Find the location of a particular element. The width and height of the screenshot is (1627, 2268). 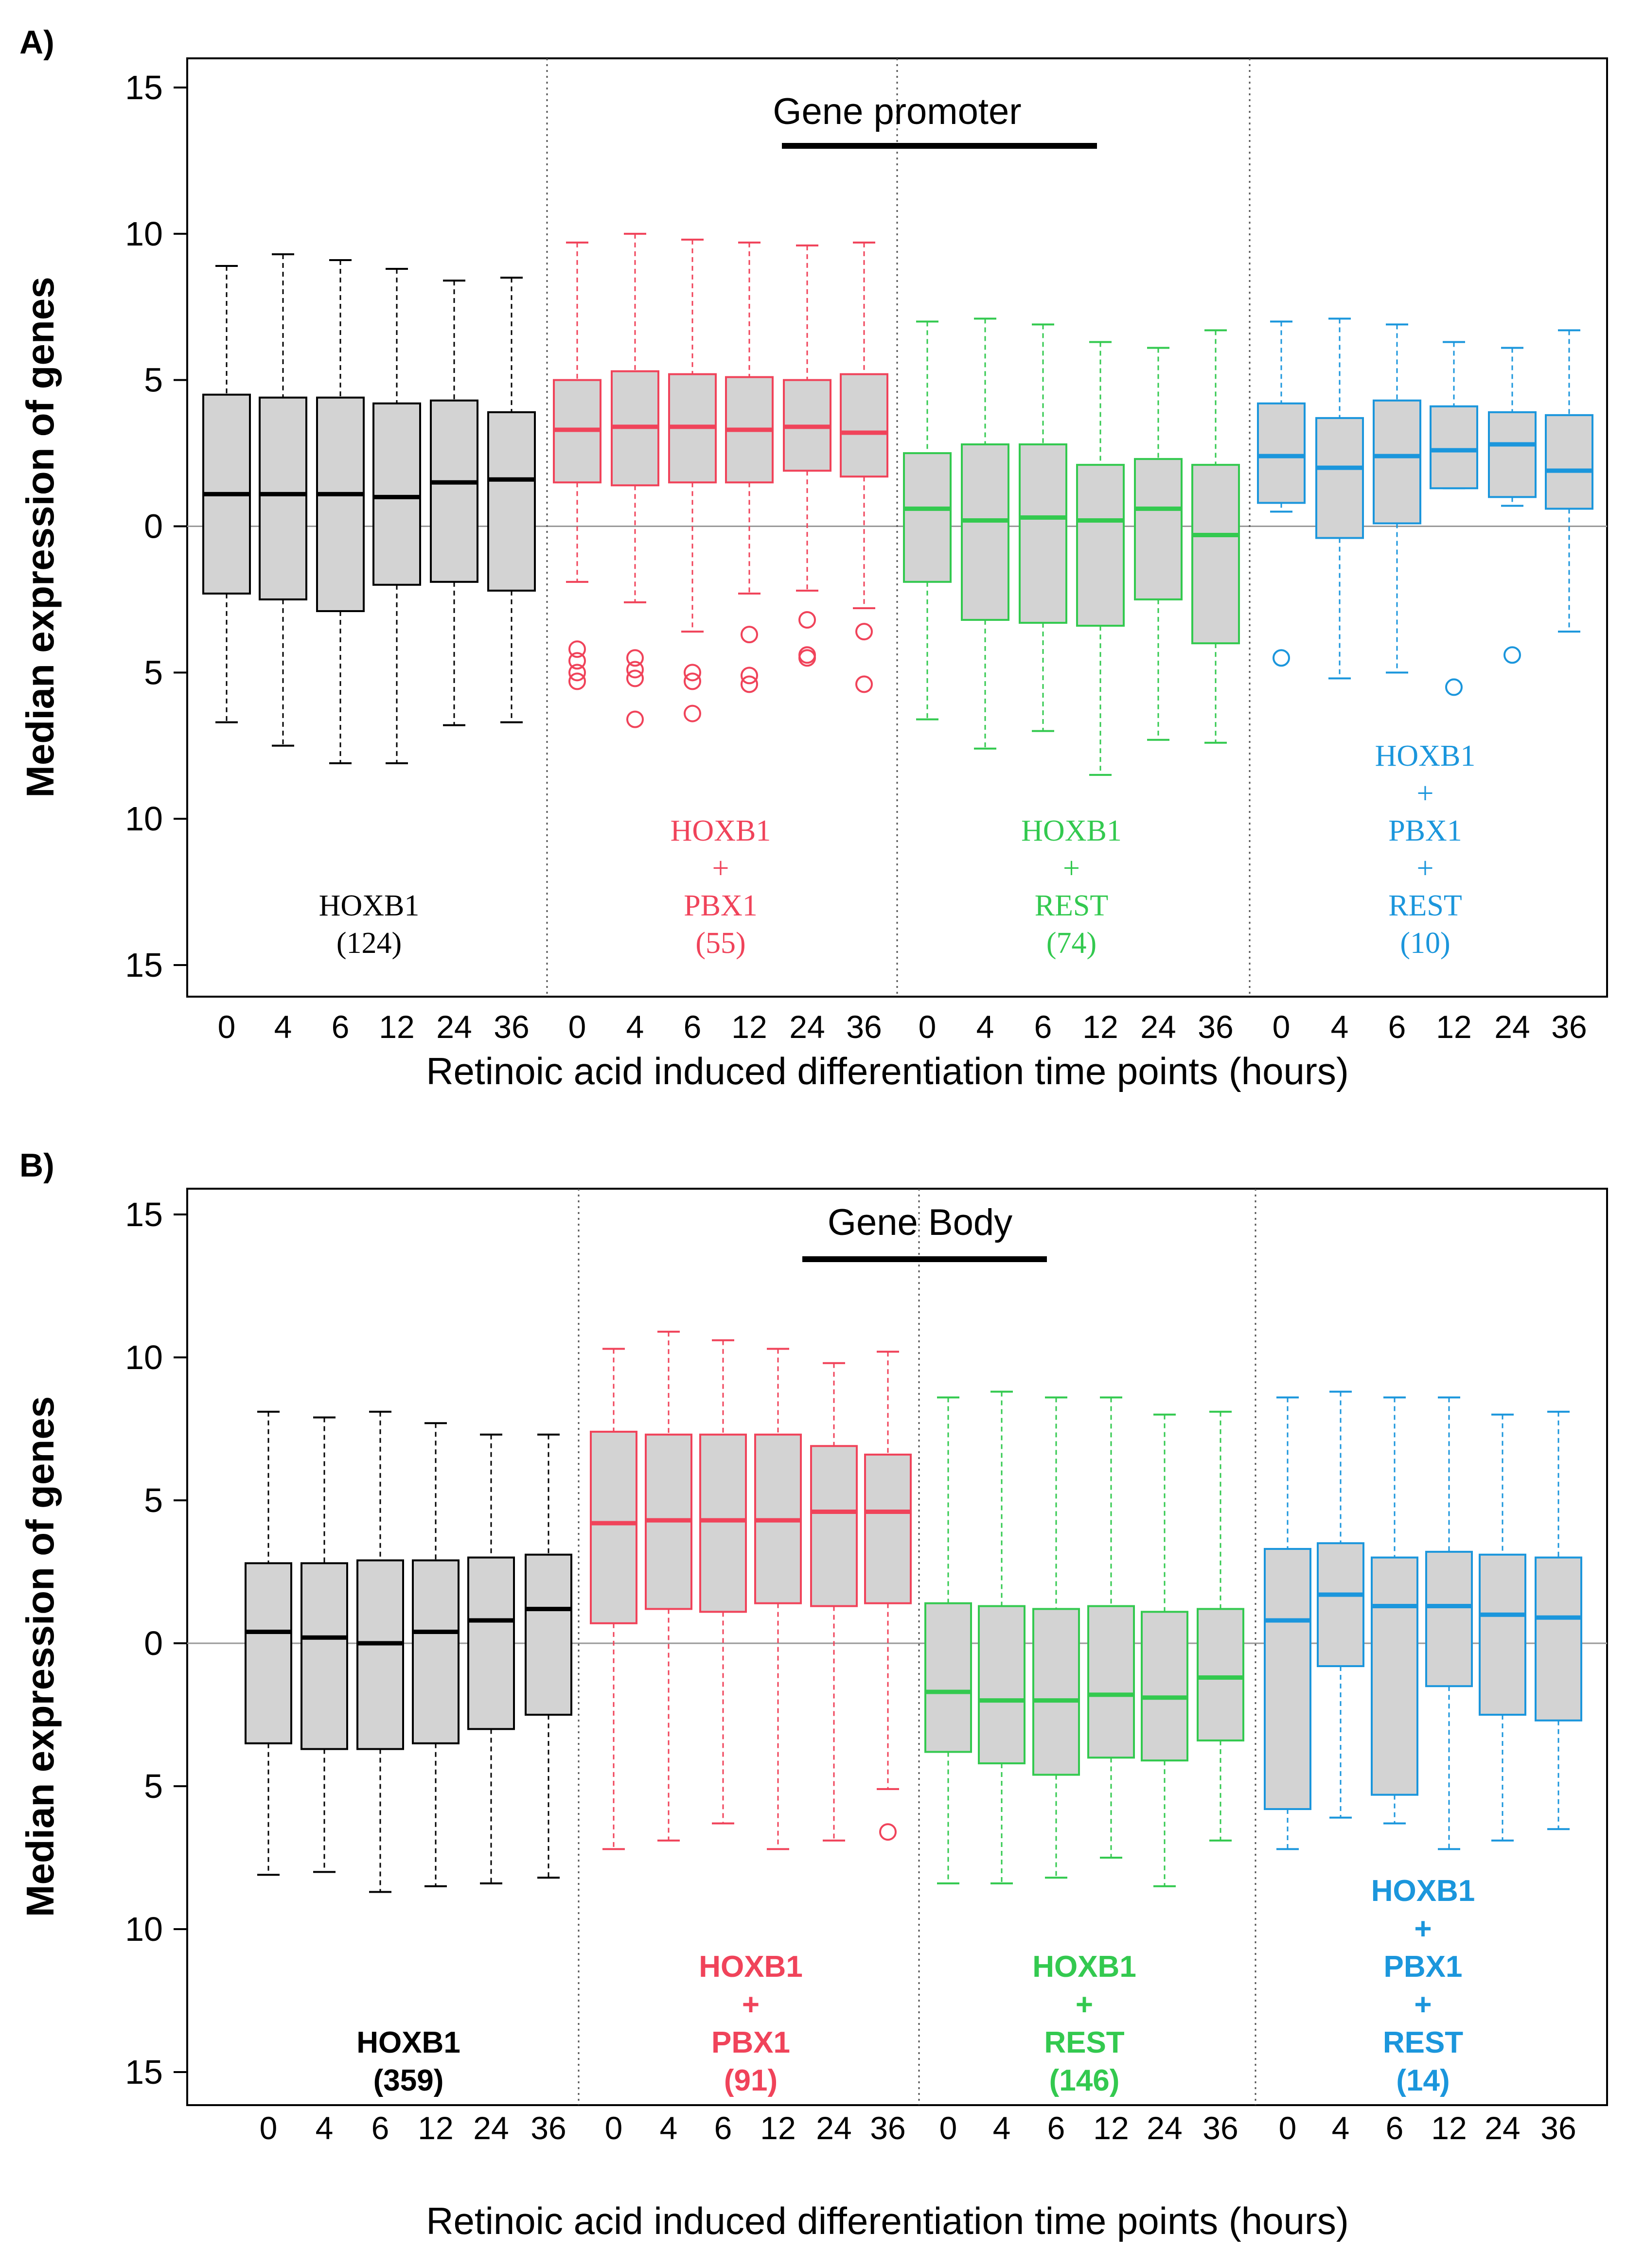

group-label-line: (55) is located at coordinates (720, 943).